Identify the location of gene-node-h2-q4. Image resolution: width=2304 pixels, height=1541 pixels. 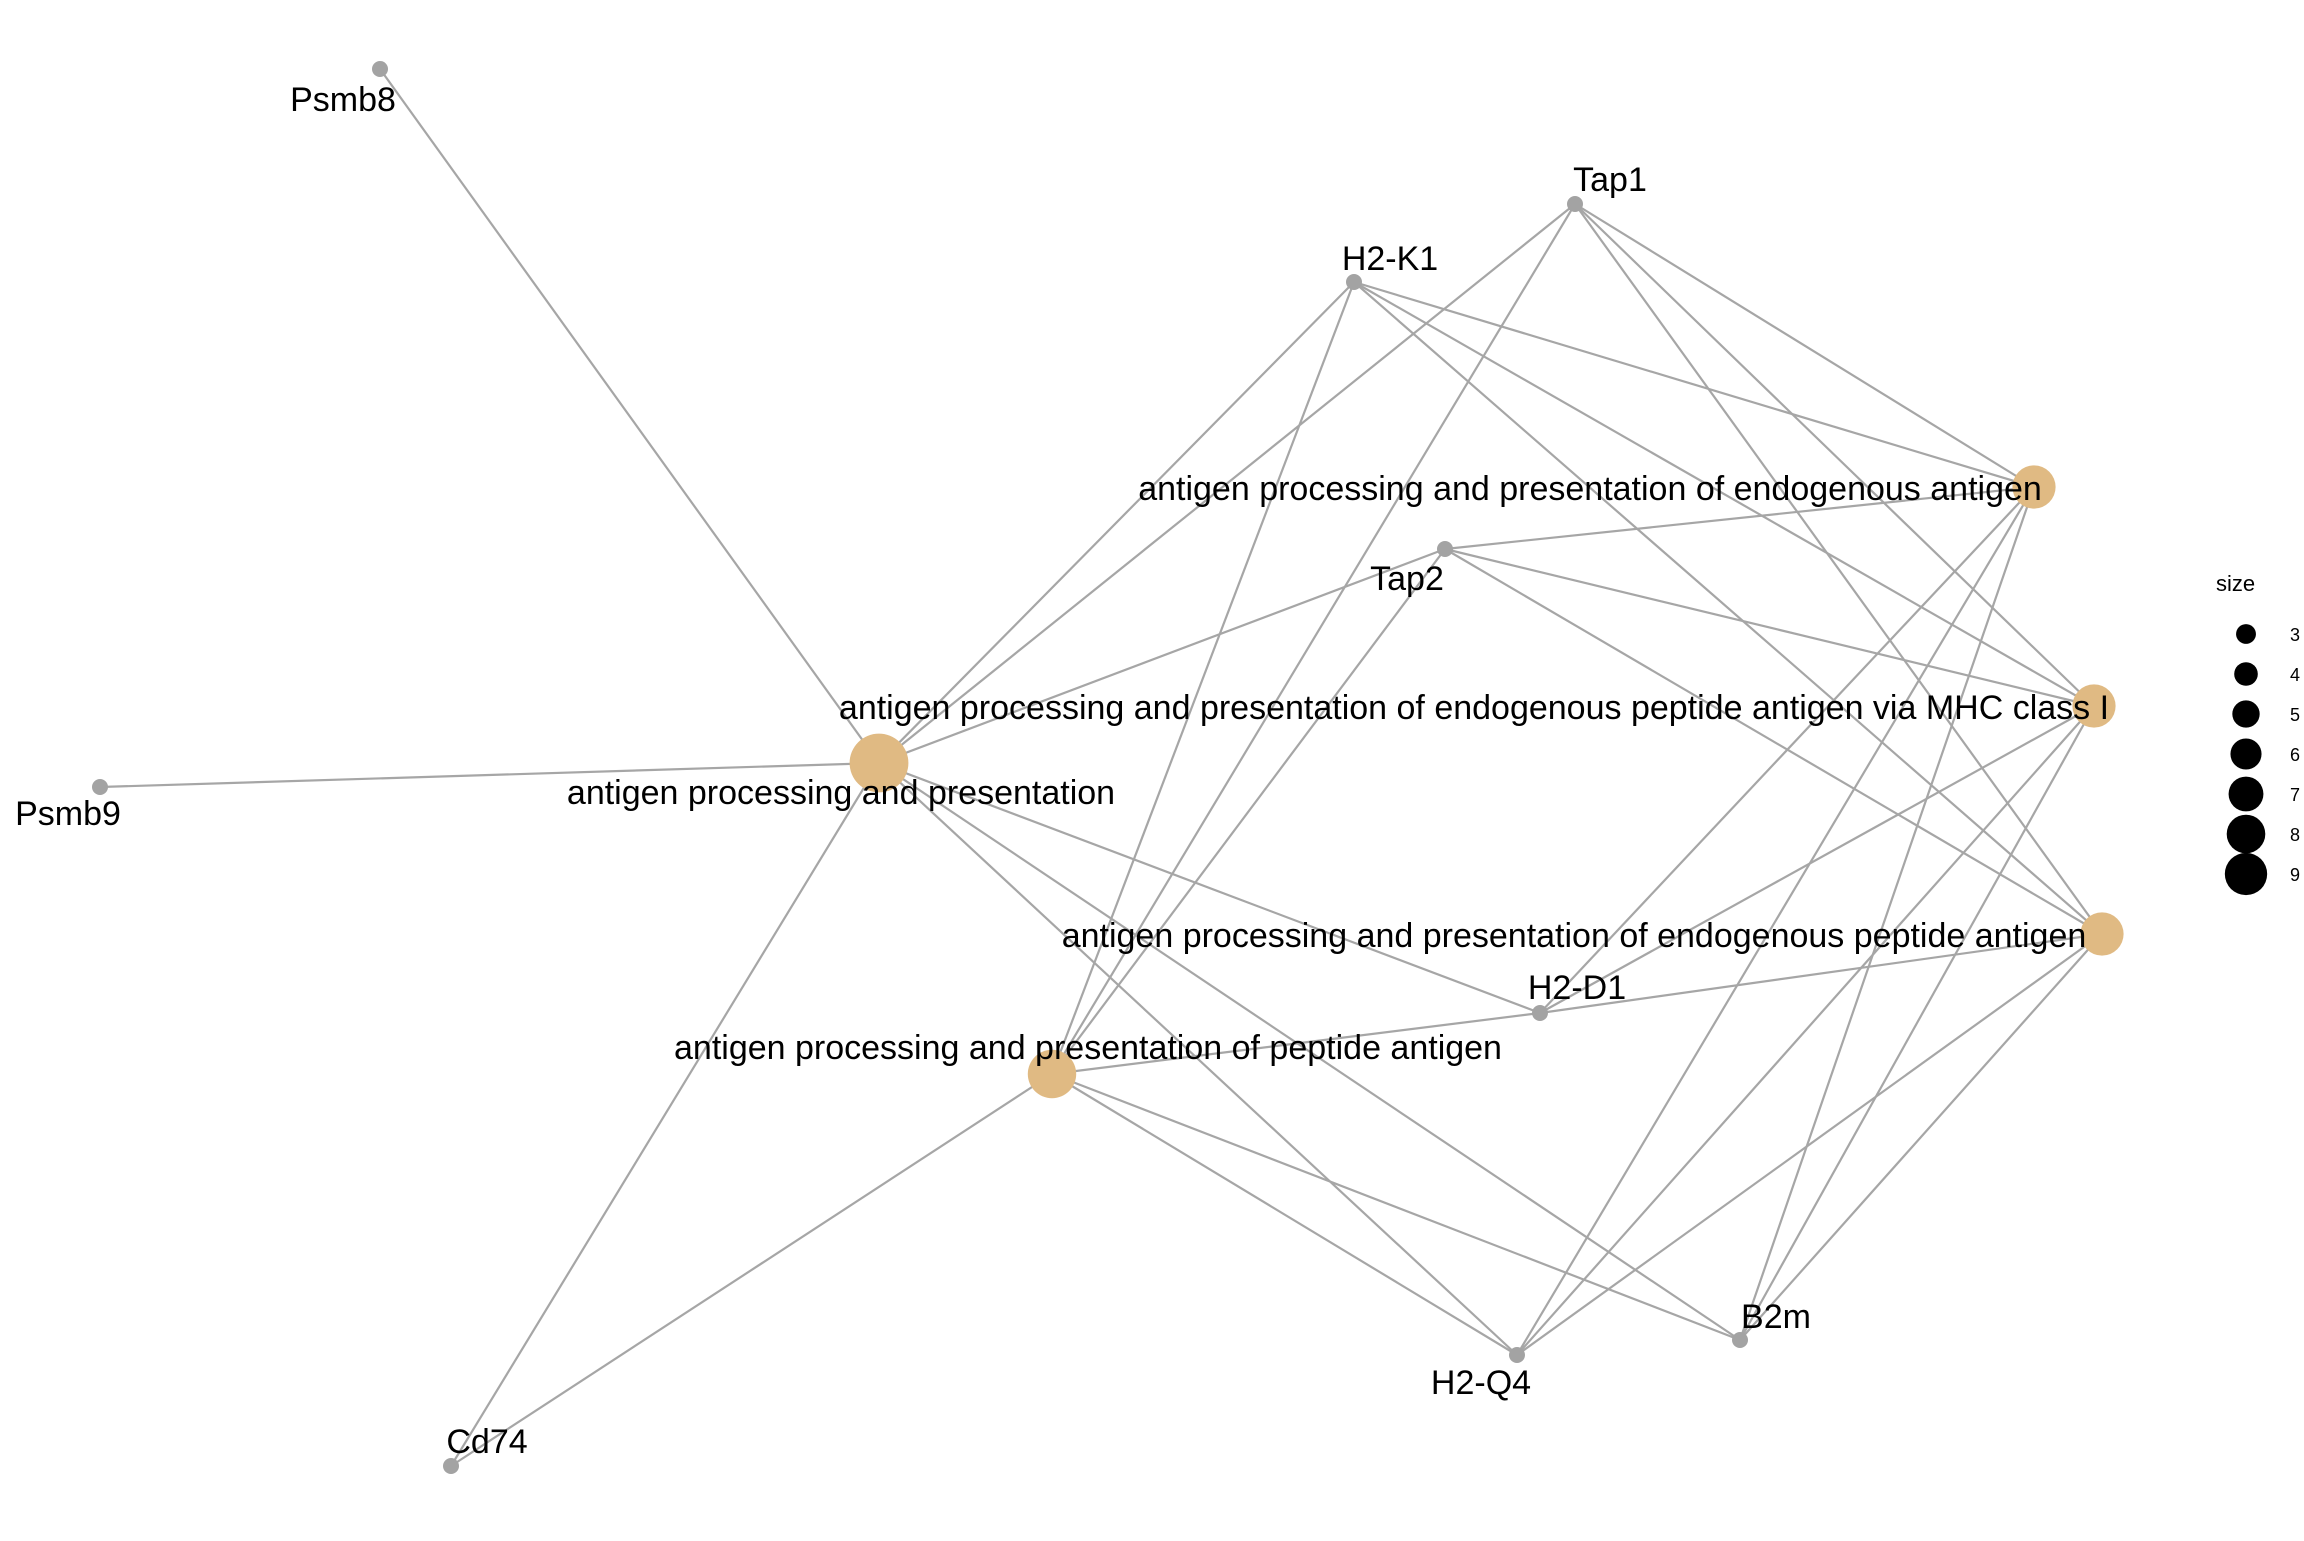
(1517, 1355).